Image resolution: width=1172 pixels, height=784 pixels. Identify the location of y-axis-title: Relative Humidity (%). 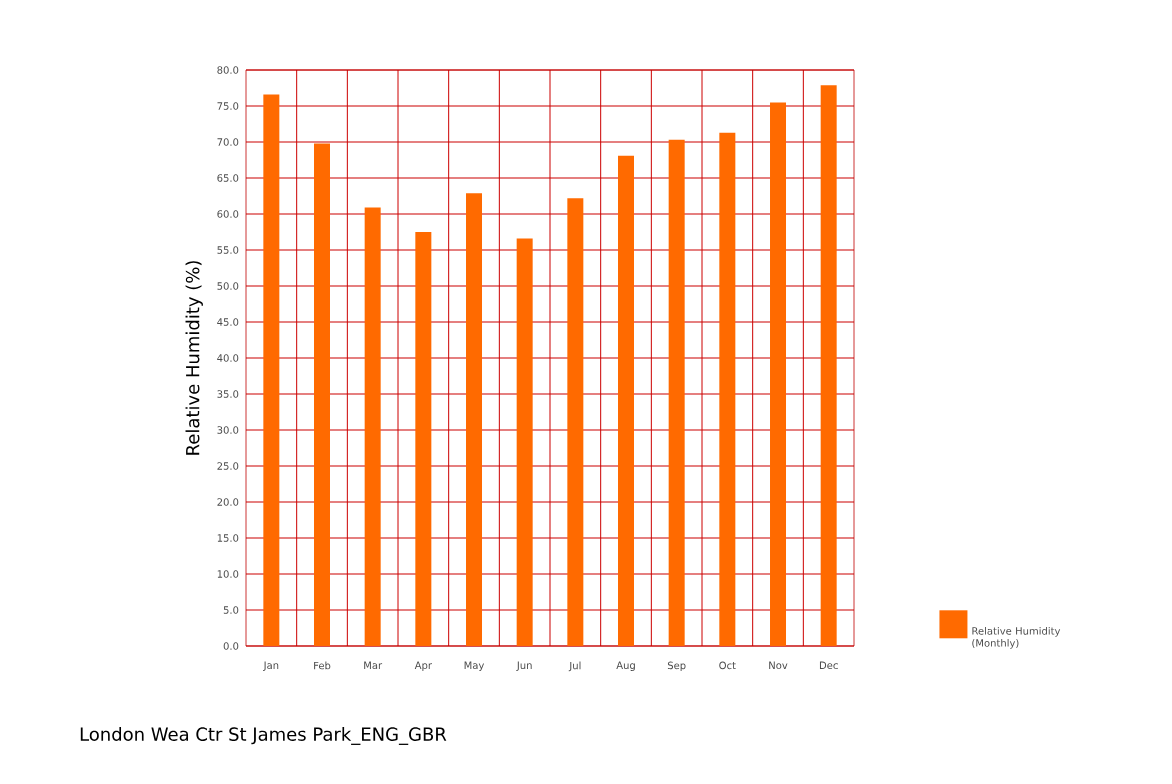
(194, 358).